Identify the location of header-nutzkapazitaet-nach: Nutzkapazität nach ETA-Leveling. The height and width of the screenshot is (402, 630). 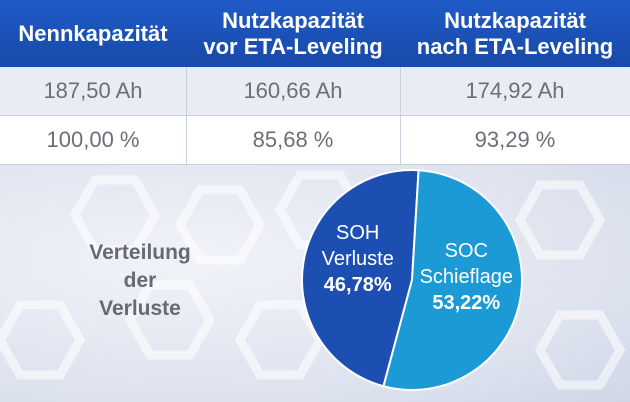
(515, 33).